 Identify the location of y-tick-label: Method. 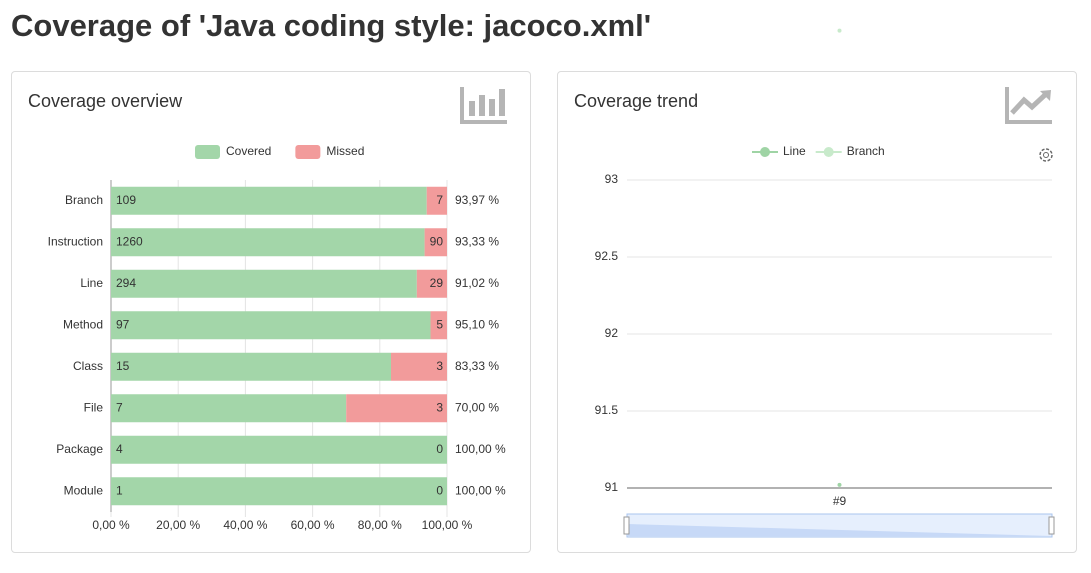
(83, 324).